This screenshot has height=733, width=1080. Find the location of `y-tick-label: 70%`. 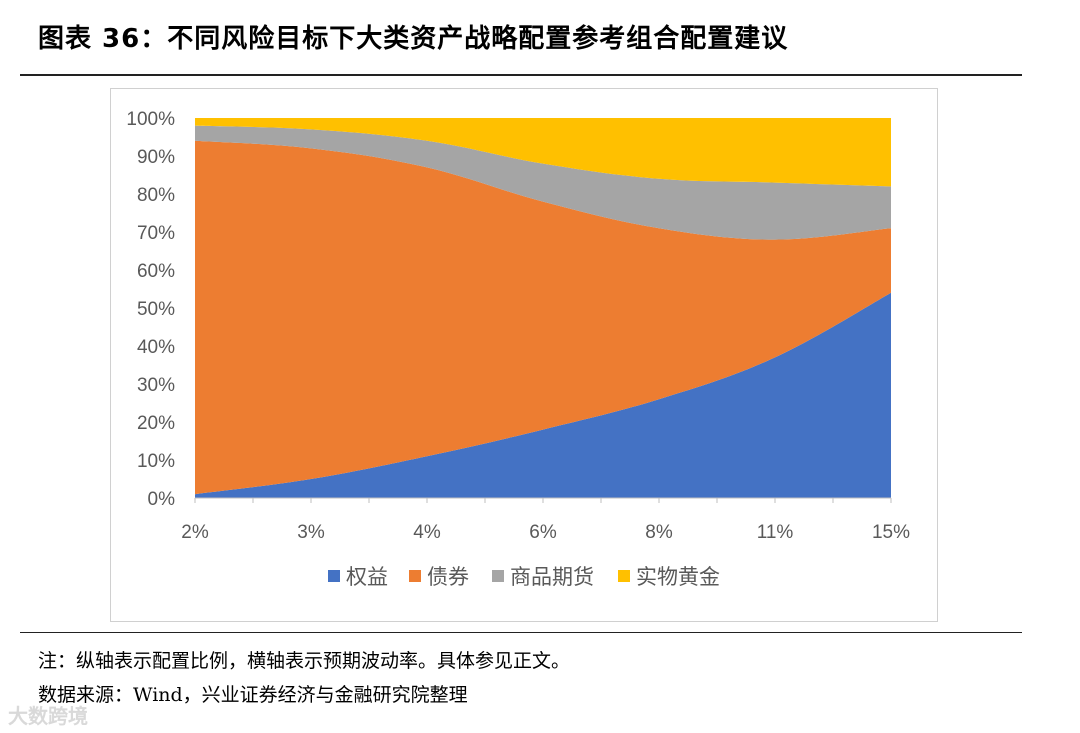

y-tick-label: 70% is located at coordinates (156, 233).